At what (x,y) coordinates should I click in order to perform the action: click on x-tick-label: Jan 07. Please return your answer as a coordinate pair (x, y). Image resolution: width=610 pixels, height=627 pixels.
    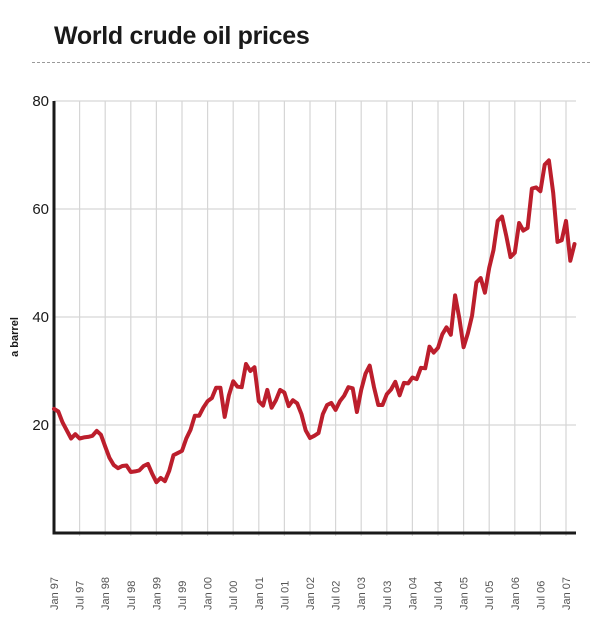
    Looking at the image, I should click on (567, 593).